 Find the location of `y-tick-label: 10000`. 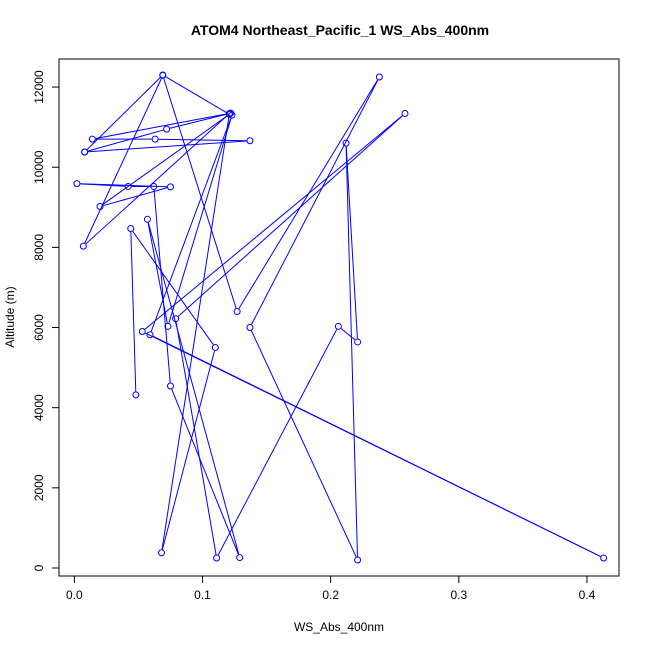

y-tick-label: 10000 is located at coordinates (39, 167).